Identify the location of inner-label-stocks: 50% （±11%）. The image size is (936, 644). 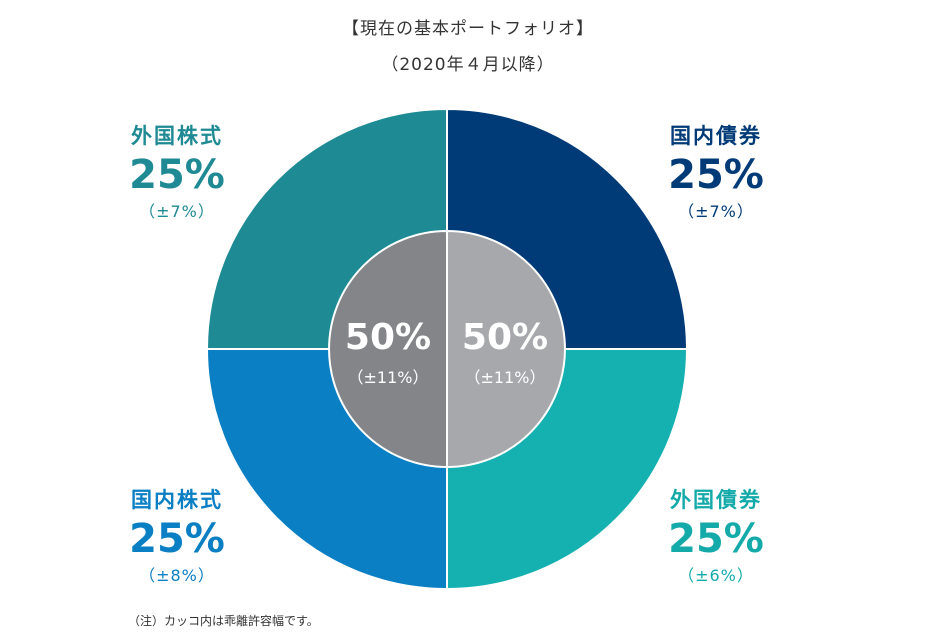
(388, 353).